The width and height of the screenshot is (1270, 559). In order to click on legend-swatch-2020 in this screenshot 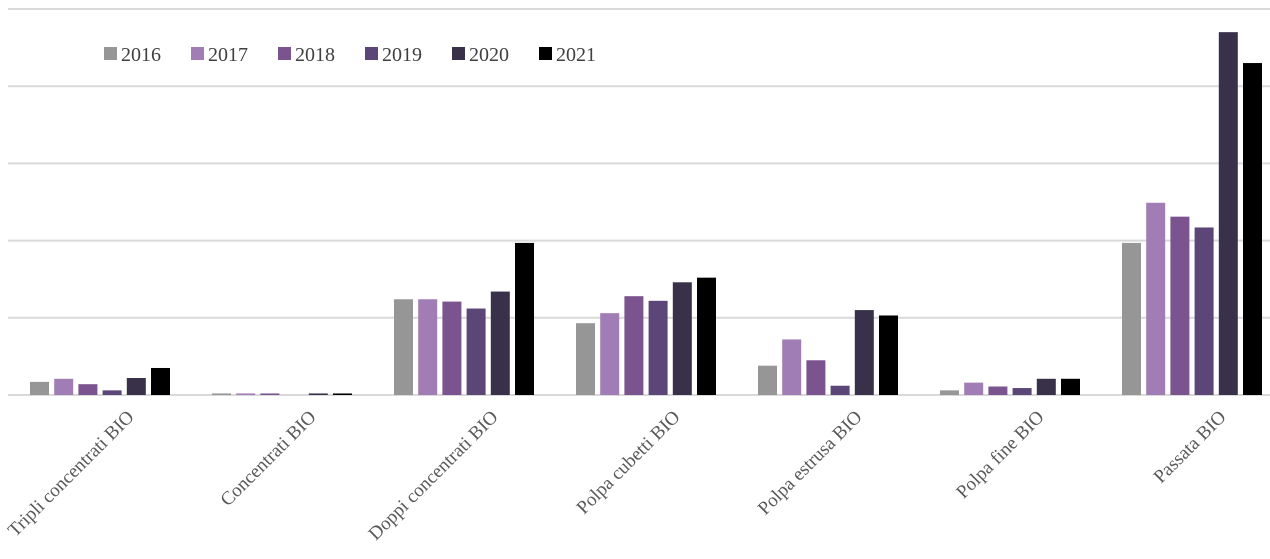, I will do `click(458, 53)`.